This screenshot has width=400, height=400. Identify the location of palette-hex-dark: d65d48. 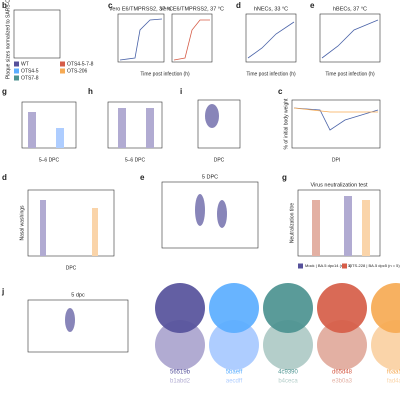
(342, 373).